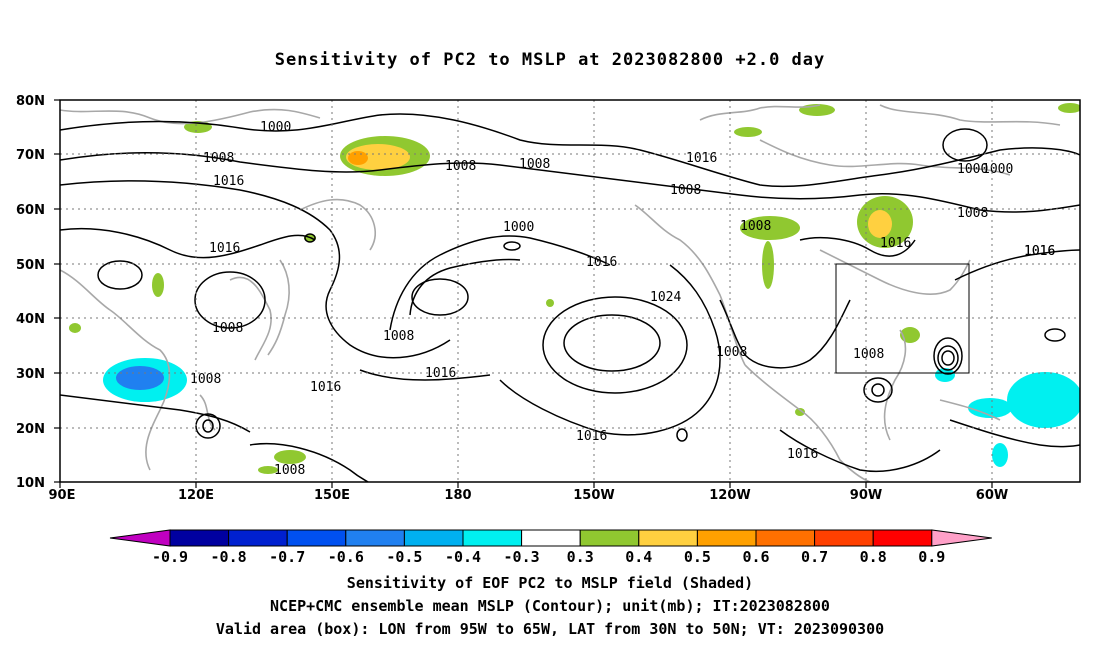 The image size is (1100, 650). What do you see at coordinates (814, 557) in the screenshot?
I see `colorbar-label: 0.7` at bounding box center [814, 557].